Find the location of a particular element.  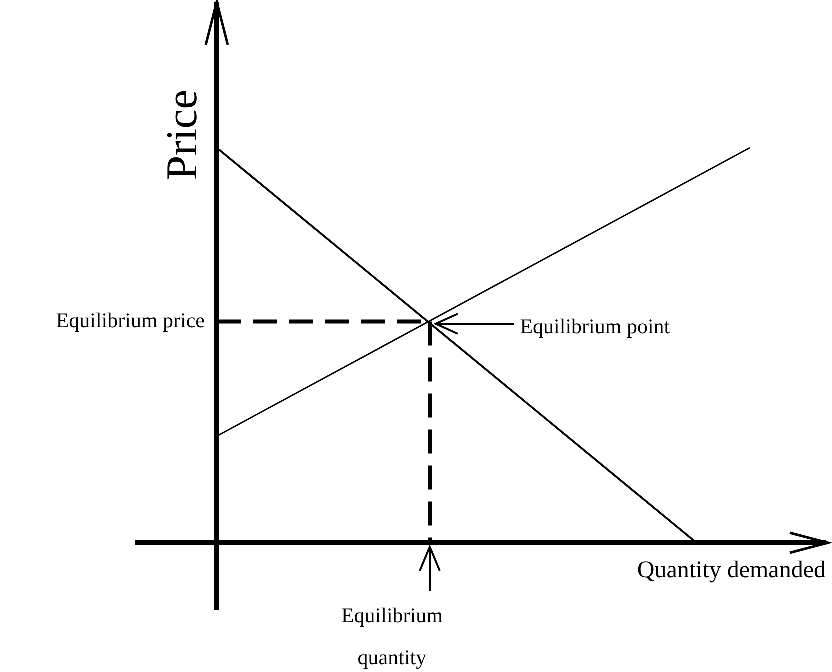

annotation: Equilibrium price is located at coordinates (130, 320).